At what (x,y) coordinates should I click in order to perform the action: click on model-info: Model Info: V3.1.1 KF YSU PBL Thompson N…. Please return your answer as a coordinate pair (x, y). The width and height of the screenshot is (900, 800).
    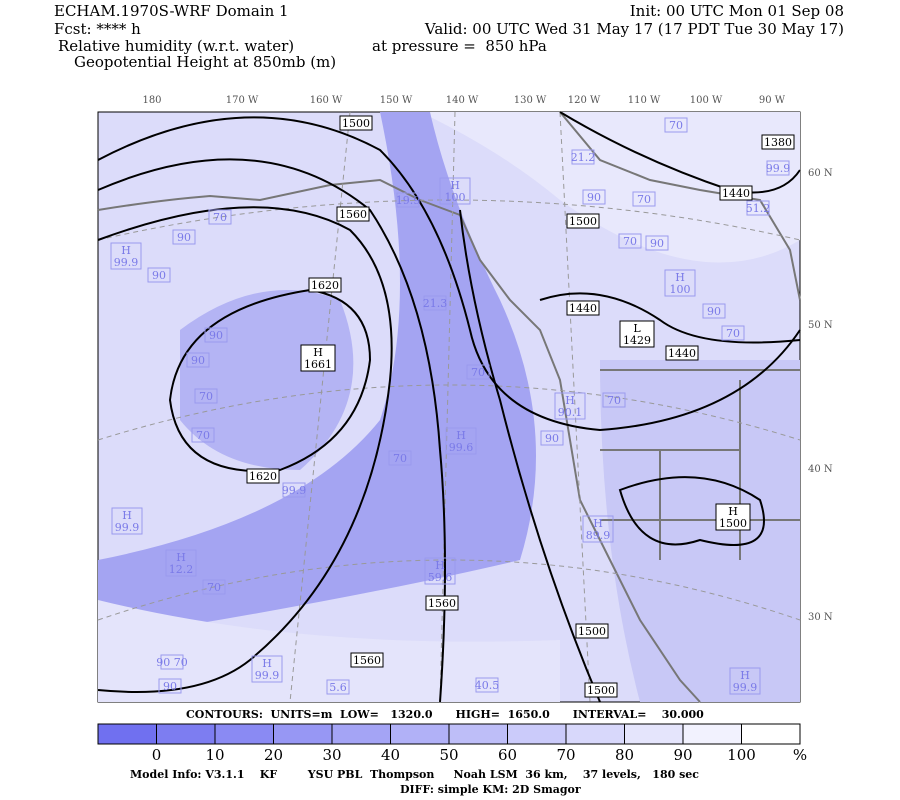
    Looking at the image, I should click on (414, 774).